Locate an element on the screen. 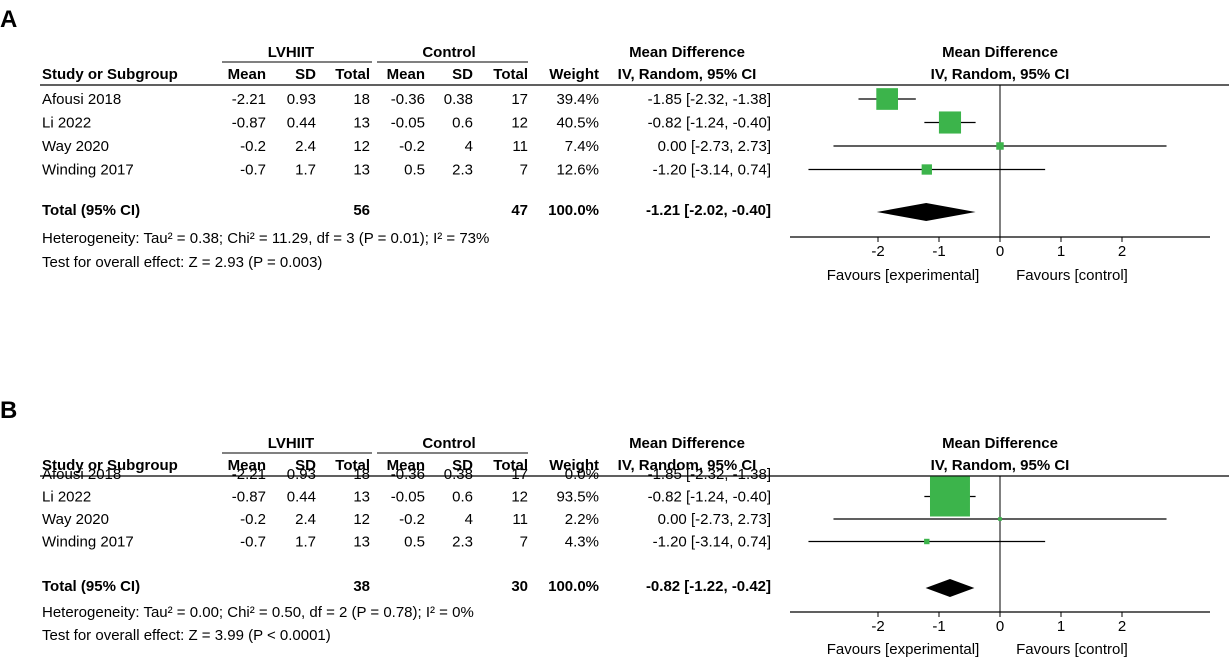 This screenshot has width=1229, height=659. favours-experimental: Favours [experimental] is located at coordinates (903, 275).